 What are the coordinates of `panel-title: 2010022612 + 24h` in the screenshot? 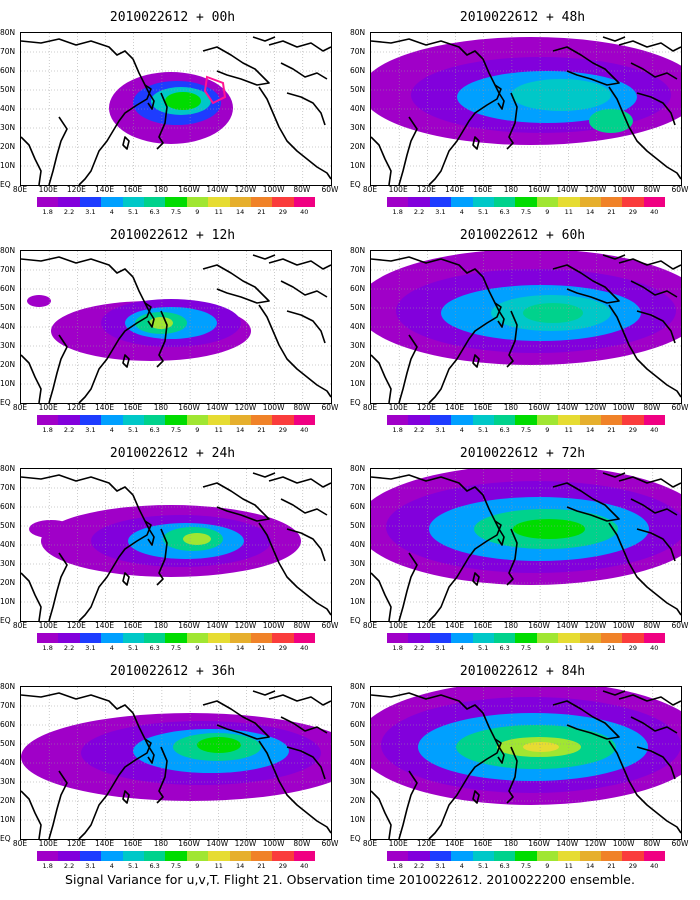 It's located at (172, 453).